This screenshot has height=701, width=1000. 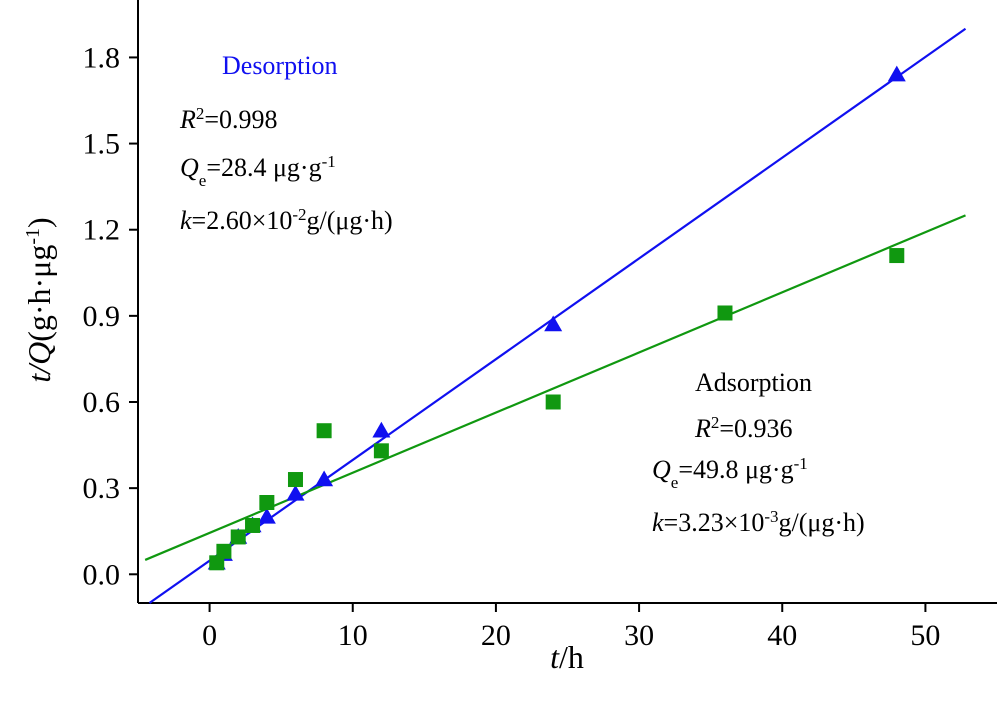 I want to click on adsorption-r2: R2=0.936, so click(x=743, y=428).